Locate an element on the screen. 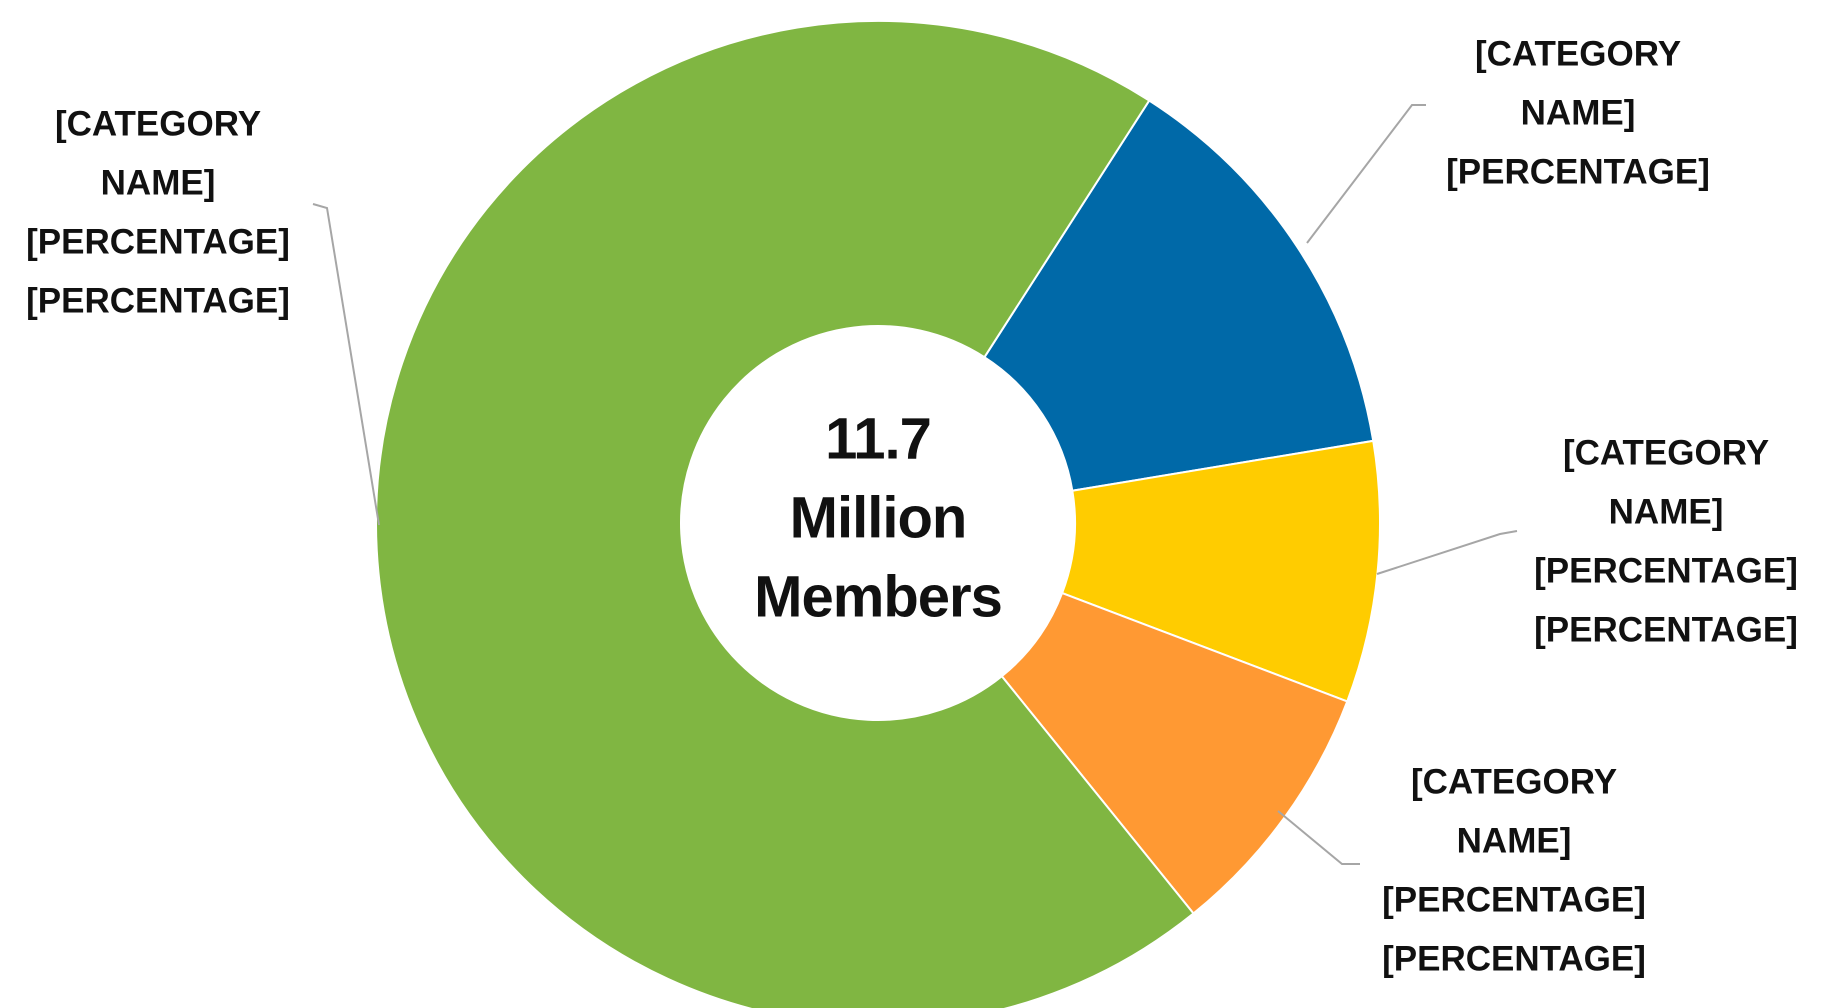 The height and width of the screenshot is (1008, 1830). center-label: Million is located at coordinates (878, 517).